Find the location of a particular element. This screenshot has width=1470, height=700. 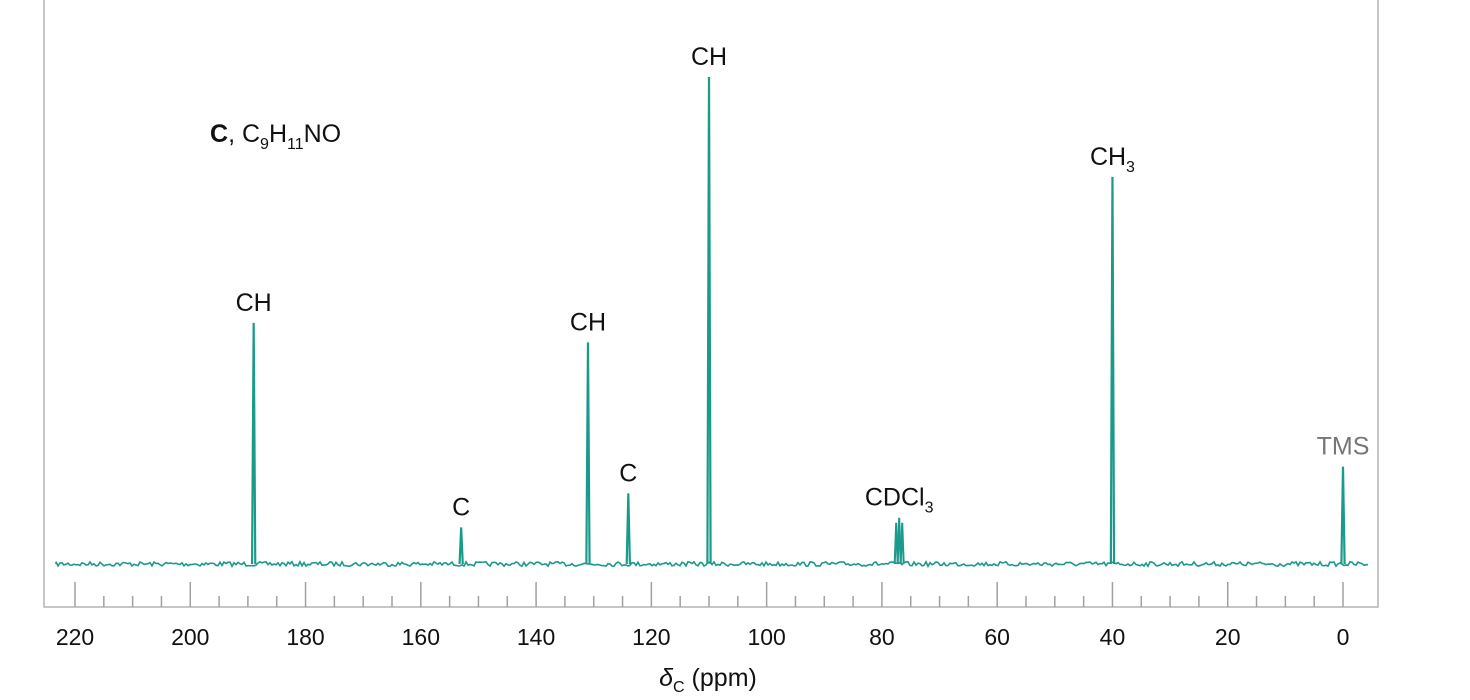

formula-no: NO is located at coordinates (323, 134).